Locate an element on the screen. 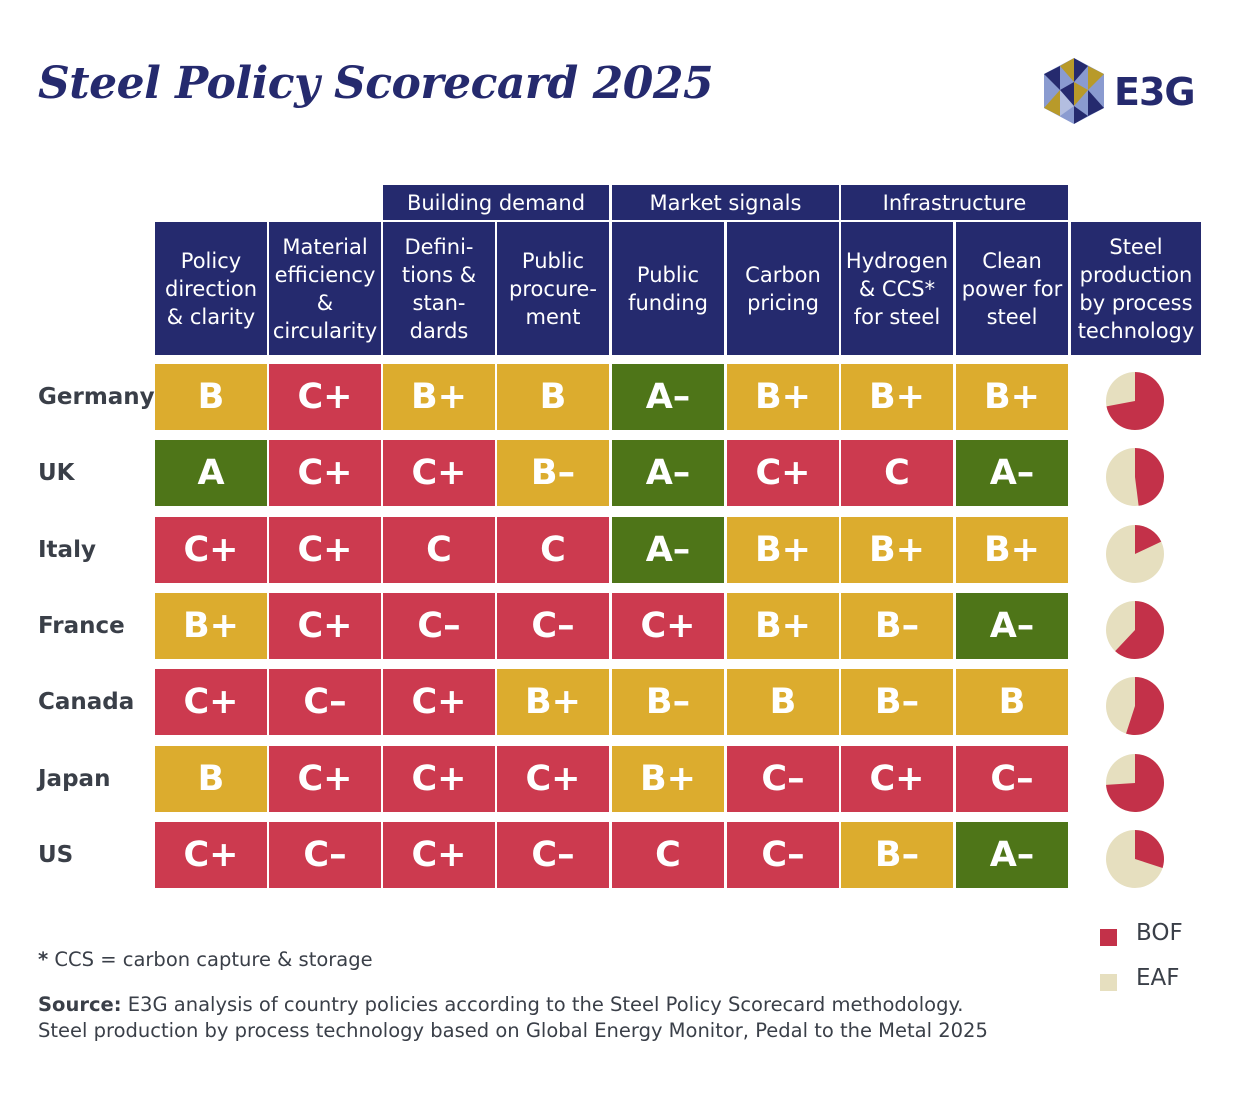 The width and height of the screenshot is (1239, 1097). column-header: Material efficiency & circularity is located at coordinates (325, 288).